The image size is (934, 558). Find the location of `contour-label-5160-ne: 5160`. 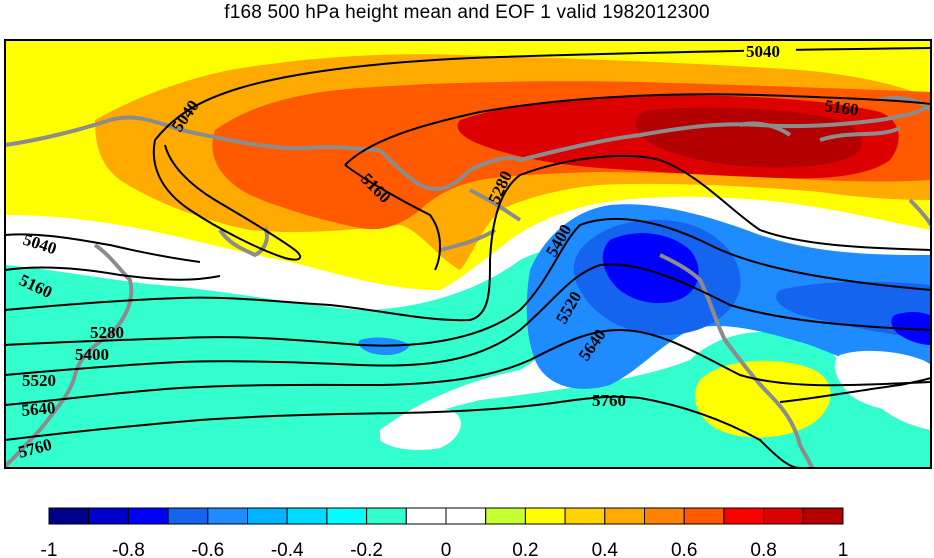

contour-label-5160-ne: 5160 is located at coordinates (841, 108).